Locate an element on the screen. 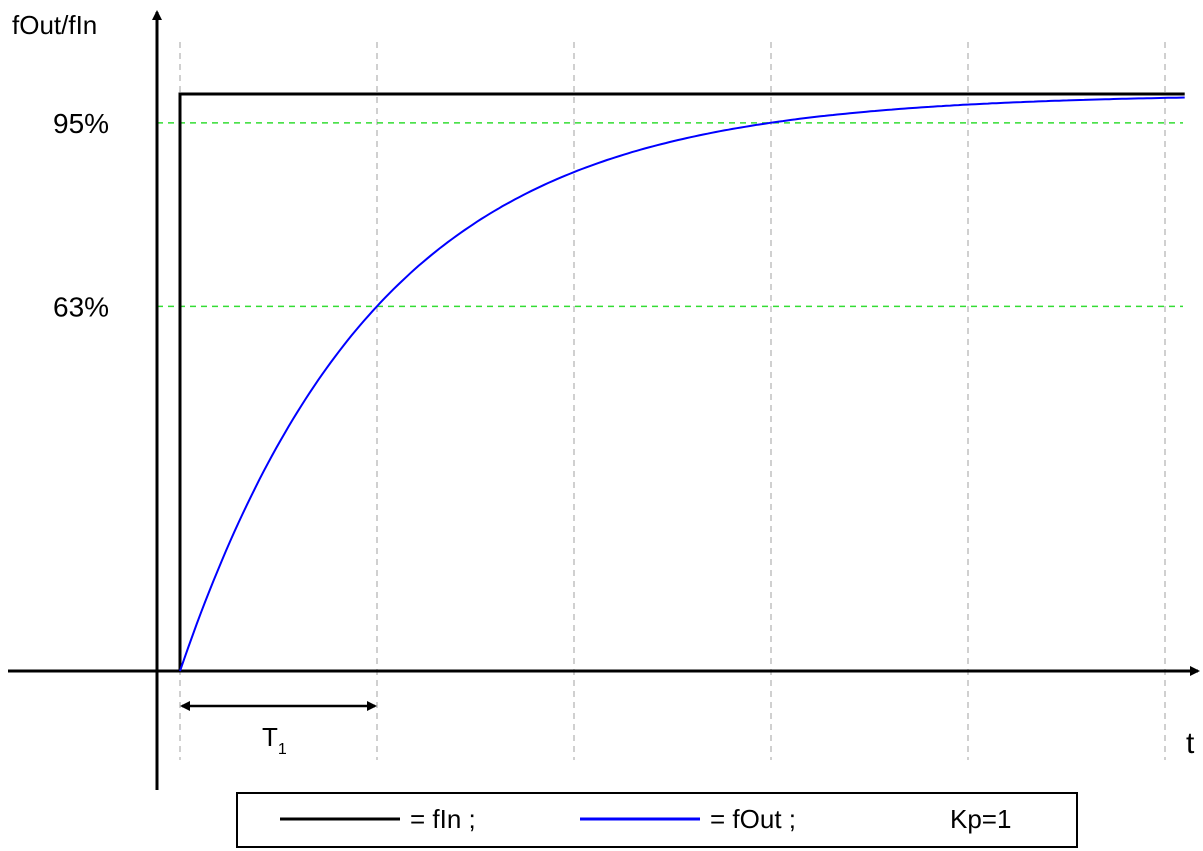 Image resolution: width=1203 pixels, height=851 pixels. t1-label-subscript: 1 is located at coordinates (282, 749).